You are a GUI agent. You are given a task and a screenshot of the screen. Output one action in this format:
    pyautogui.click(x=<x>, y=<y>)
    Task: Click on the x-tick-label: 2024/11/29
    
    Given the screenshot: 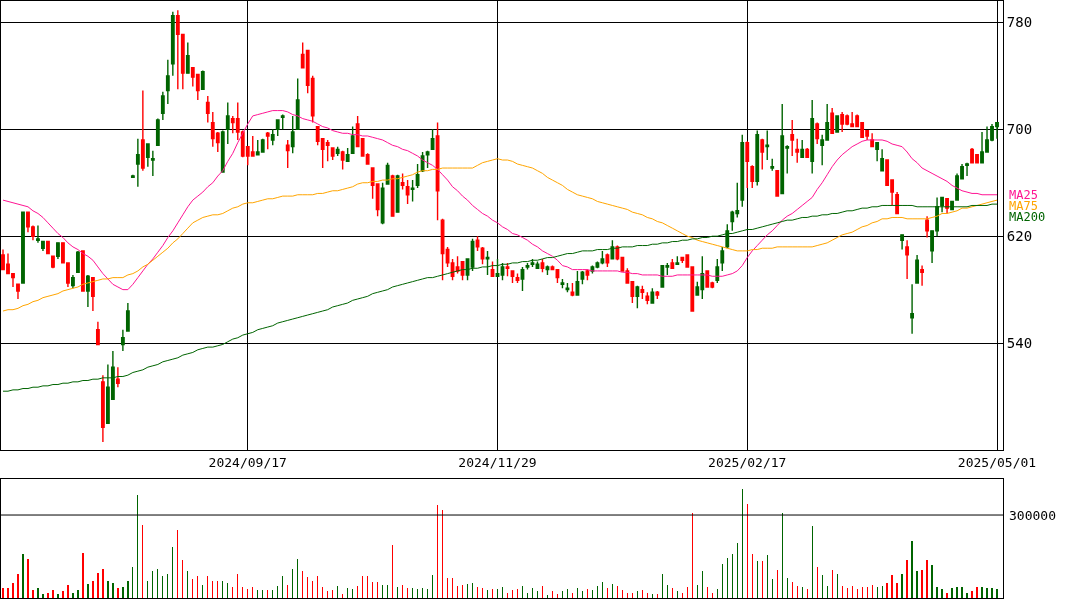 What is the action you would take?
    pyautogui.click(x=497, y=462)
    